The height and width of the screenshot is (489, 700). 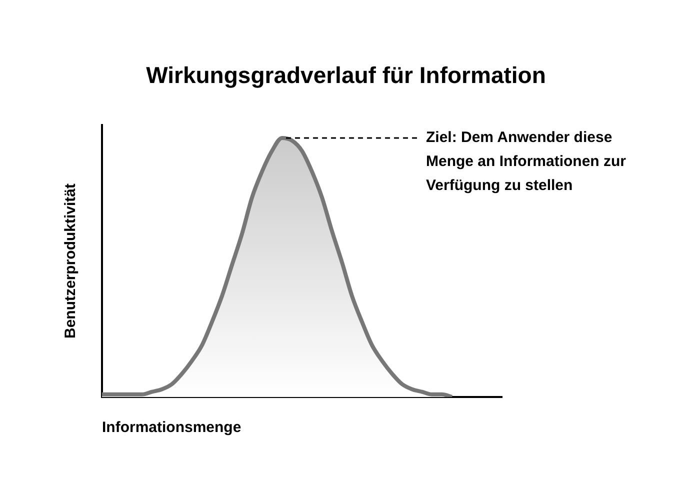 What do you see at coordinates (71, 261) in the screenshot?
I see `y-axis-title: Benutzerproduktivität` at bounding box center [71, 261].